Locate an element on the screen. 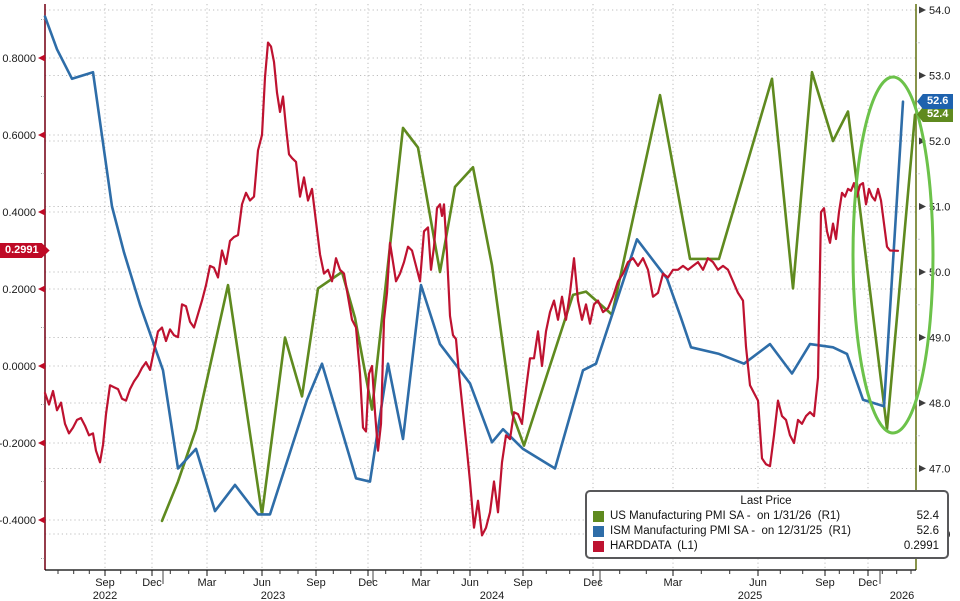  svg-text: 2026 is located at coordinates (902, 595).